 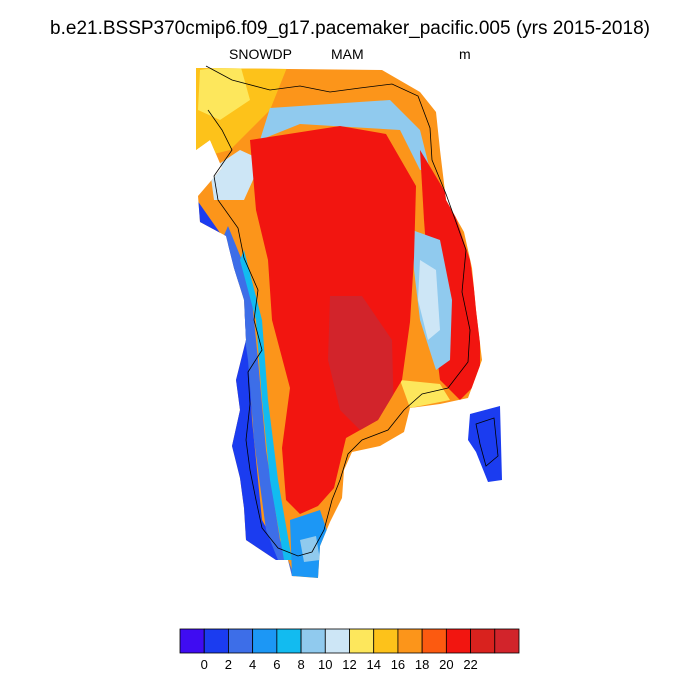 What do you see at coordinates (339, 664) in the screenshot?
I see `colorbar-labels: 0 2 4 6 8 10 12 14 16 18 20 22` at bounding box center [339, 664].